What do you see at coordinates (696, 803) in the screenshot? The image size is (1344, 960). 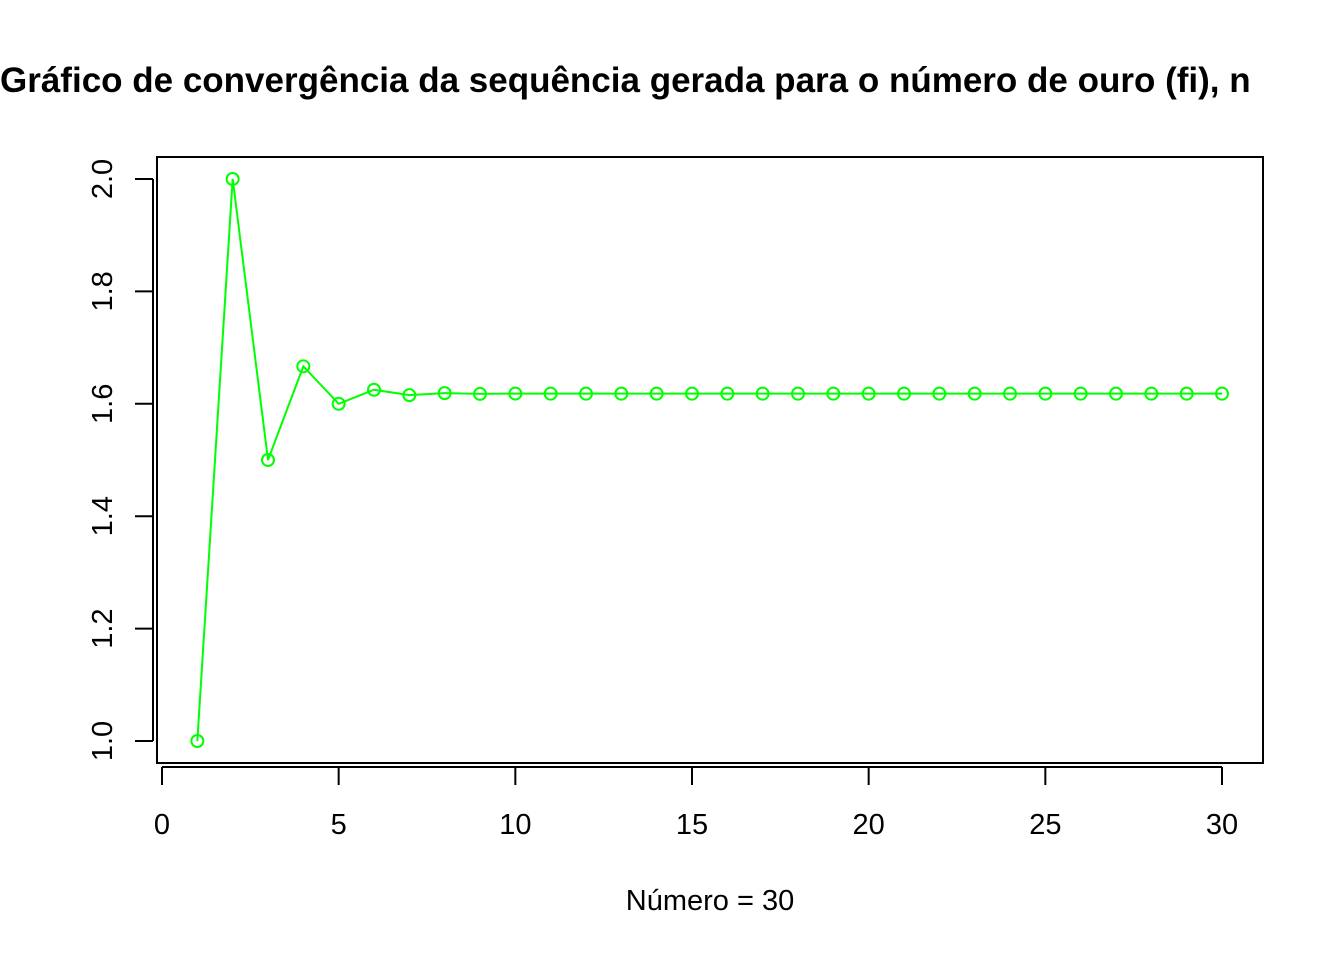 I see `x-axis: 0 5 10 15 20 25 30` at bounding box center [696, 803].